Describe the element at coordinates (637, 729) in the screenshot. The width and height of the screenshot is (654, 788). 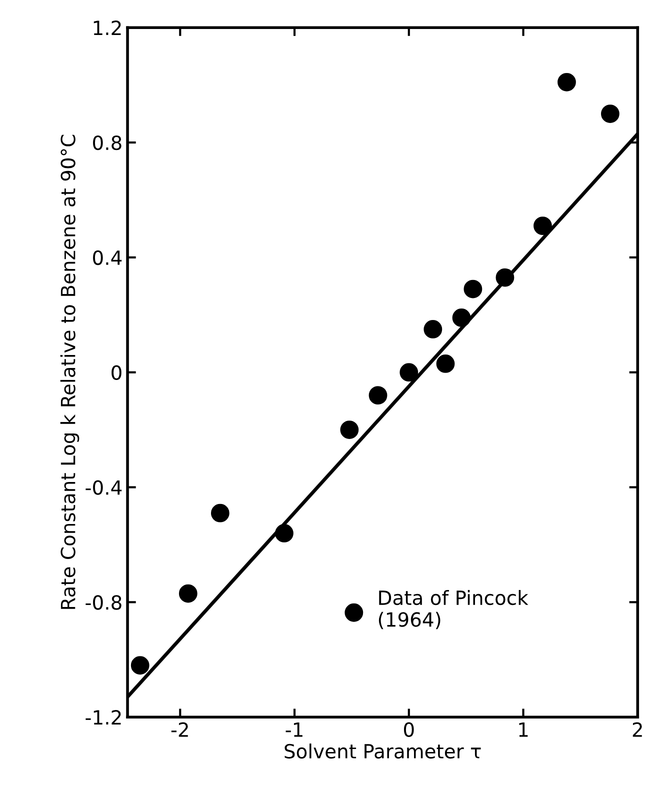
I see `x-tick-label: 2` at that location.